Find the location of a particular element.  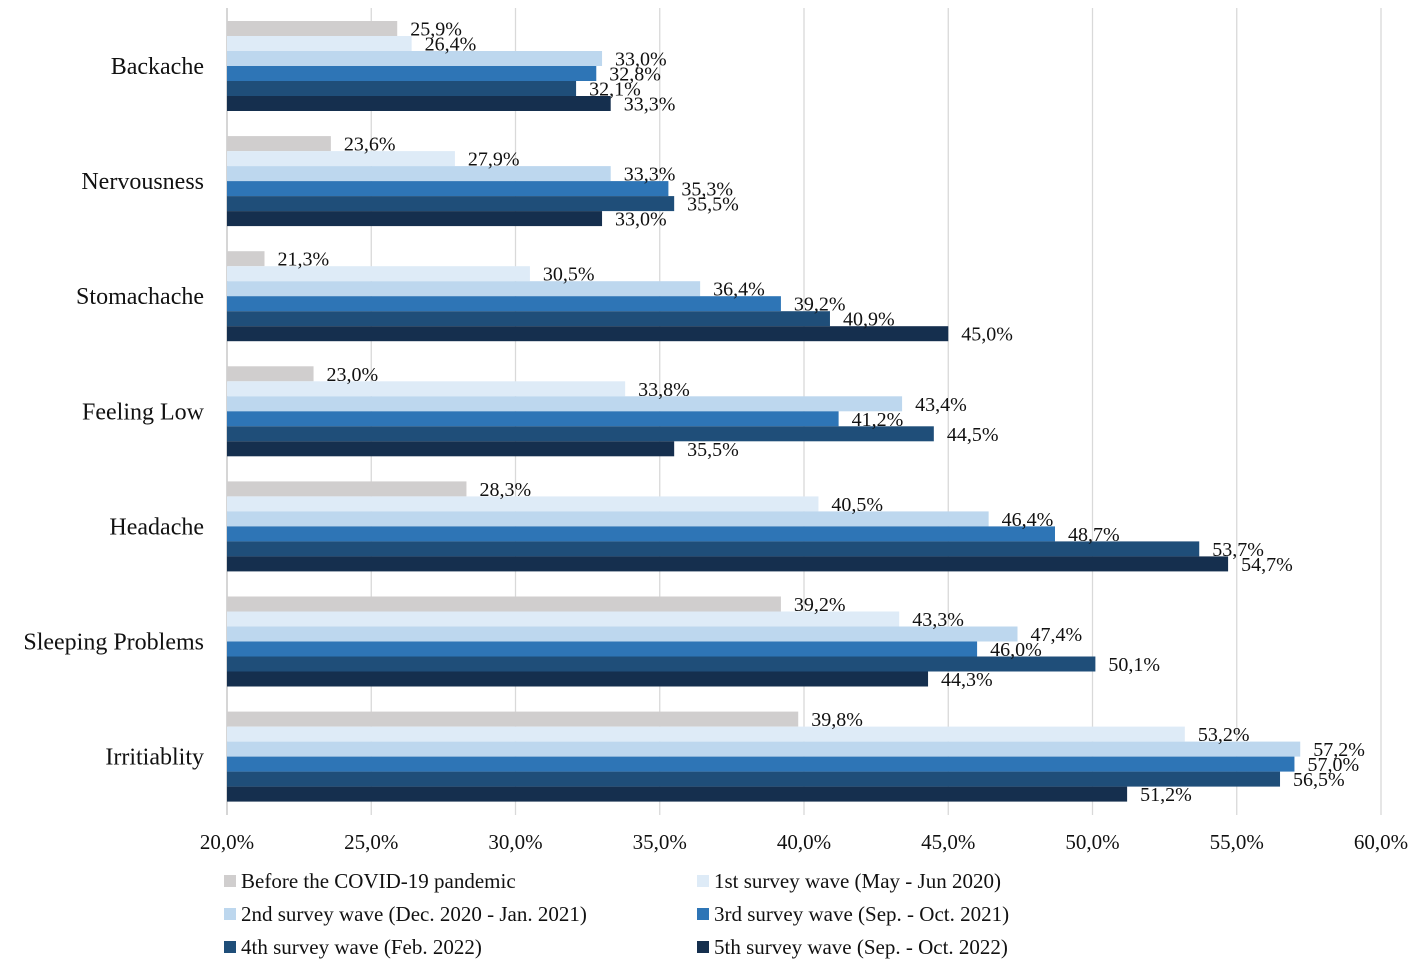

x-tick-label: 55,0% is located at coordinates (1237, 842).